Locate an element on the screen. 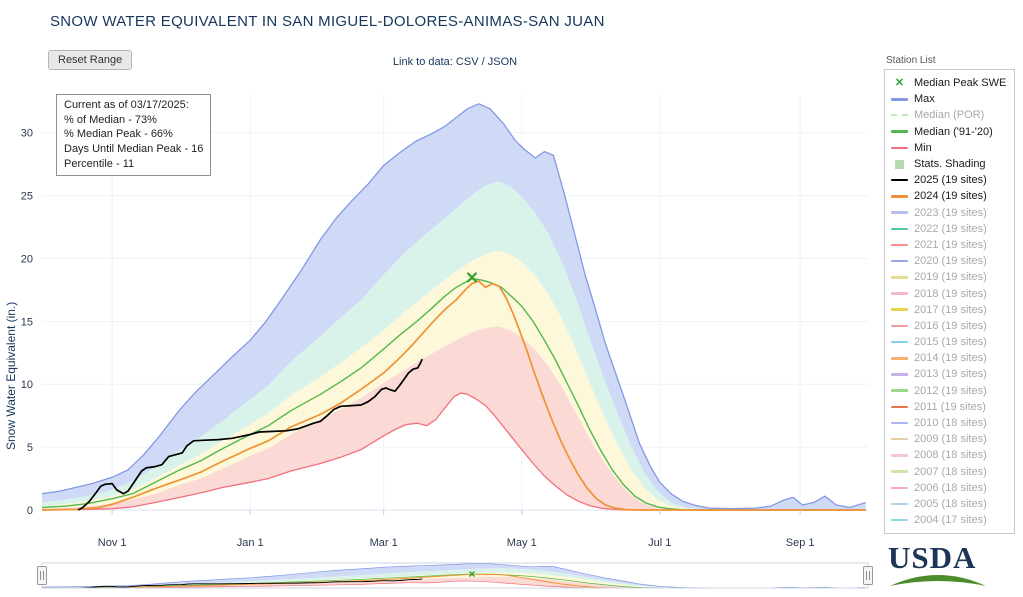 The image size is (1023, 597). legend-item-stats-shading: Stats. Shading is located at coordinates (949, 164).